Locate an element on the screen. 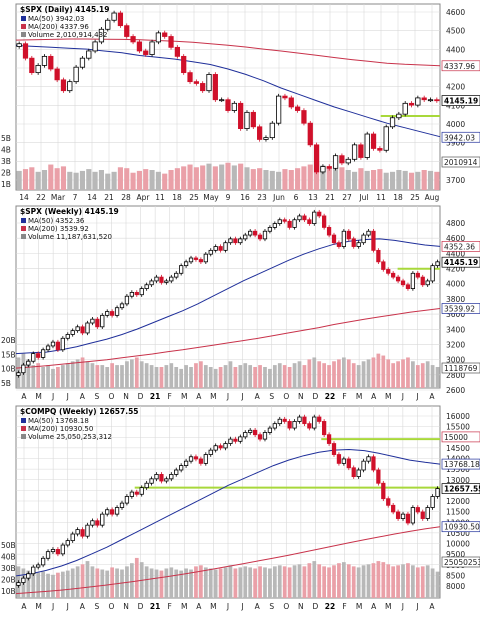 This screenshot has width=480, height=618. x-tick-label: 11 is located at coordinates (160, 197).